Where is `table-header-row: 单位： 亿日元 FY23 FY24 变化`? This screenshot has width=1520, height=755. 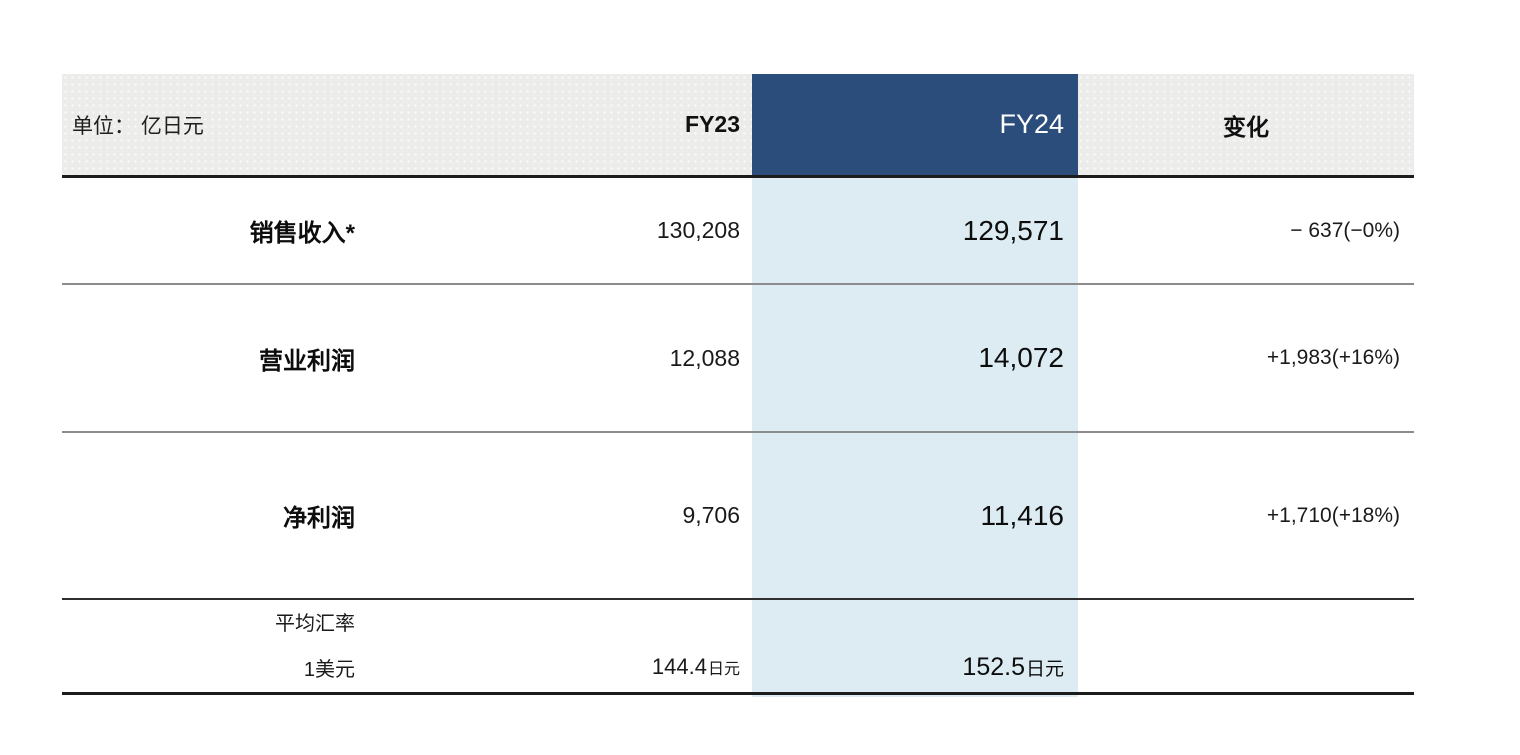 table-header-row: 单位： 亿日元 FY23 FY24 变化 is located at coordinates (738, 126).